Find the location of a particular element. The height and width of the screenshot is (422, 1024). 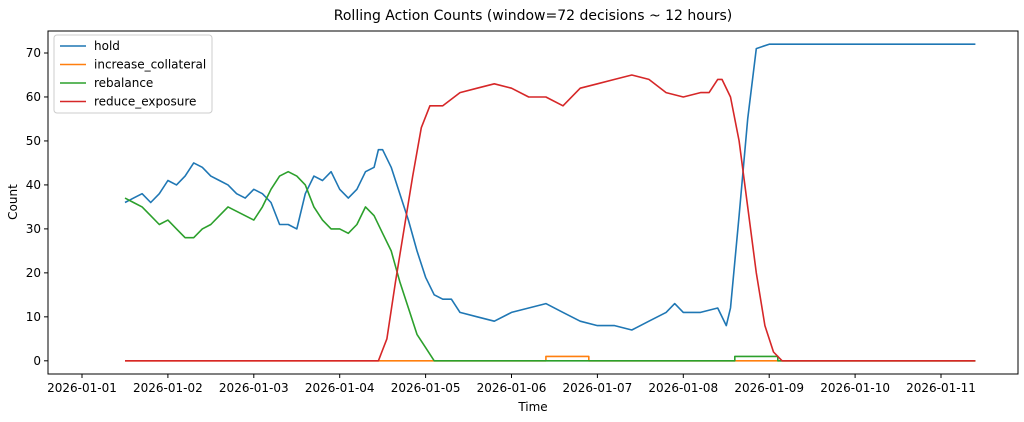

x-tick-label: 2026-01-07 is located at coordinates (598, 388).